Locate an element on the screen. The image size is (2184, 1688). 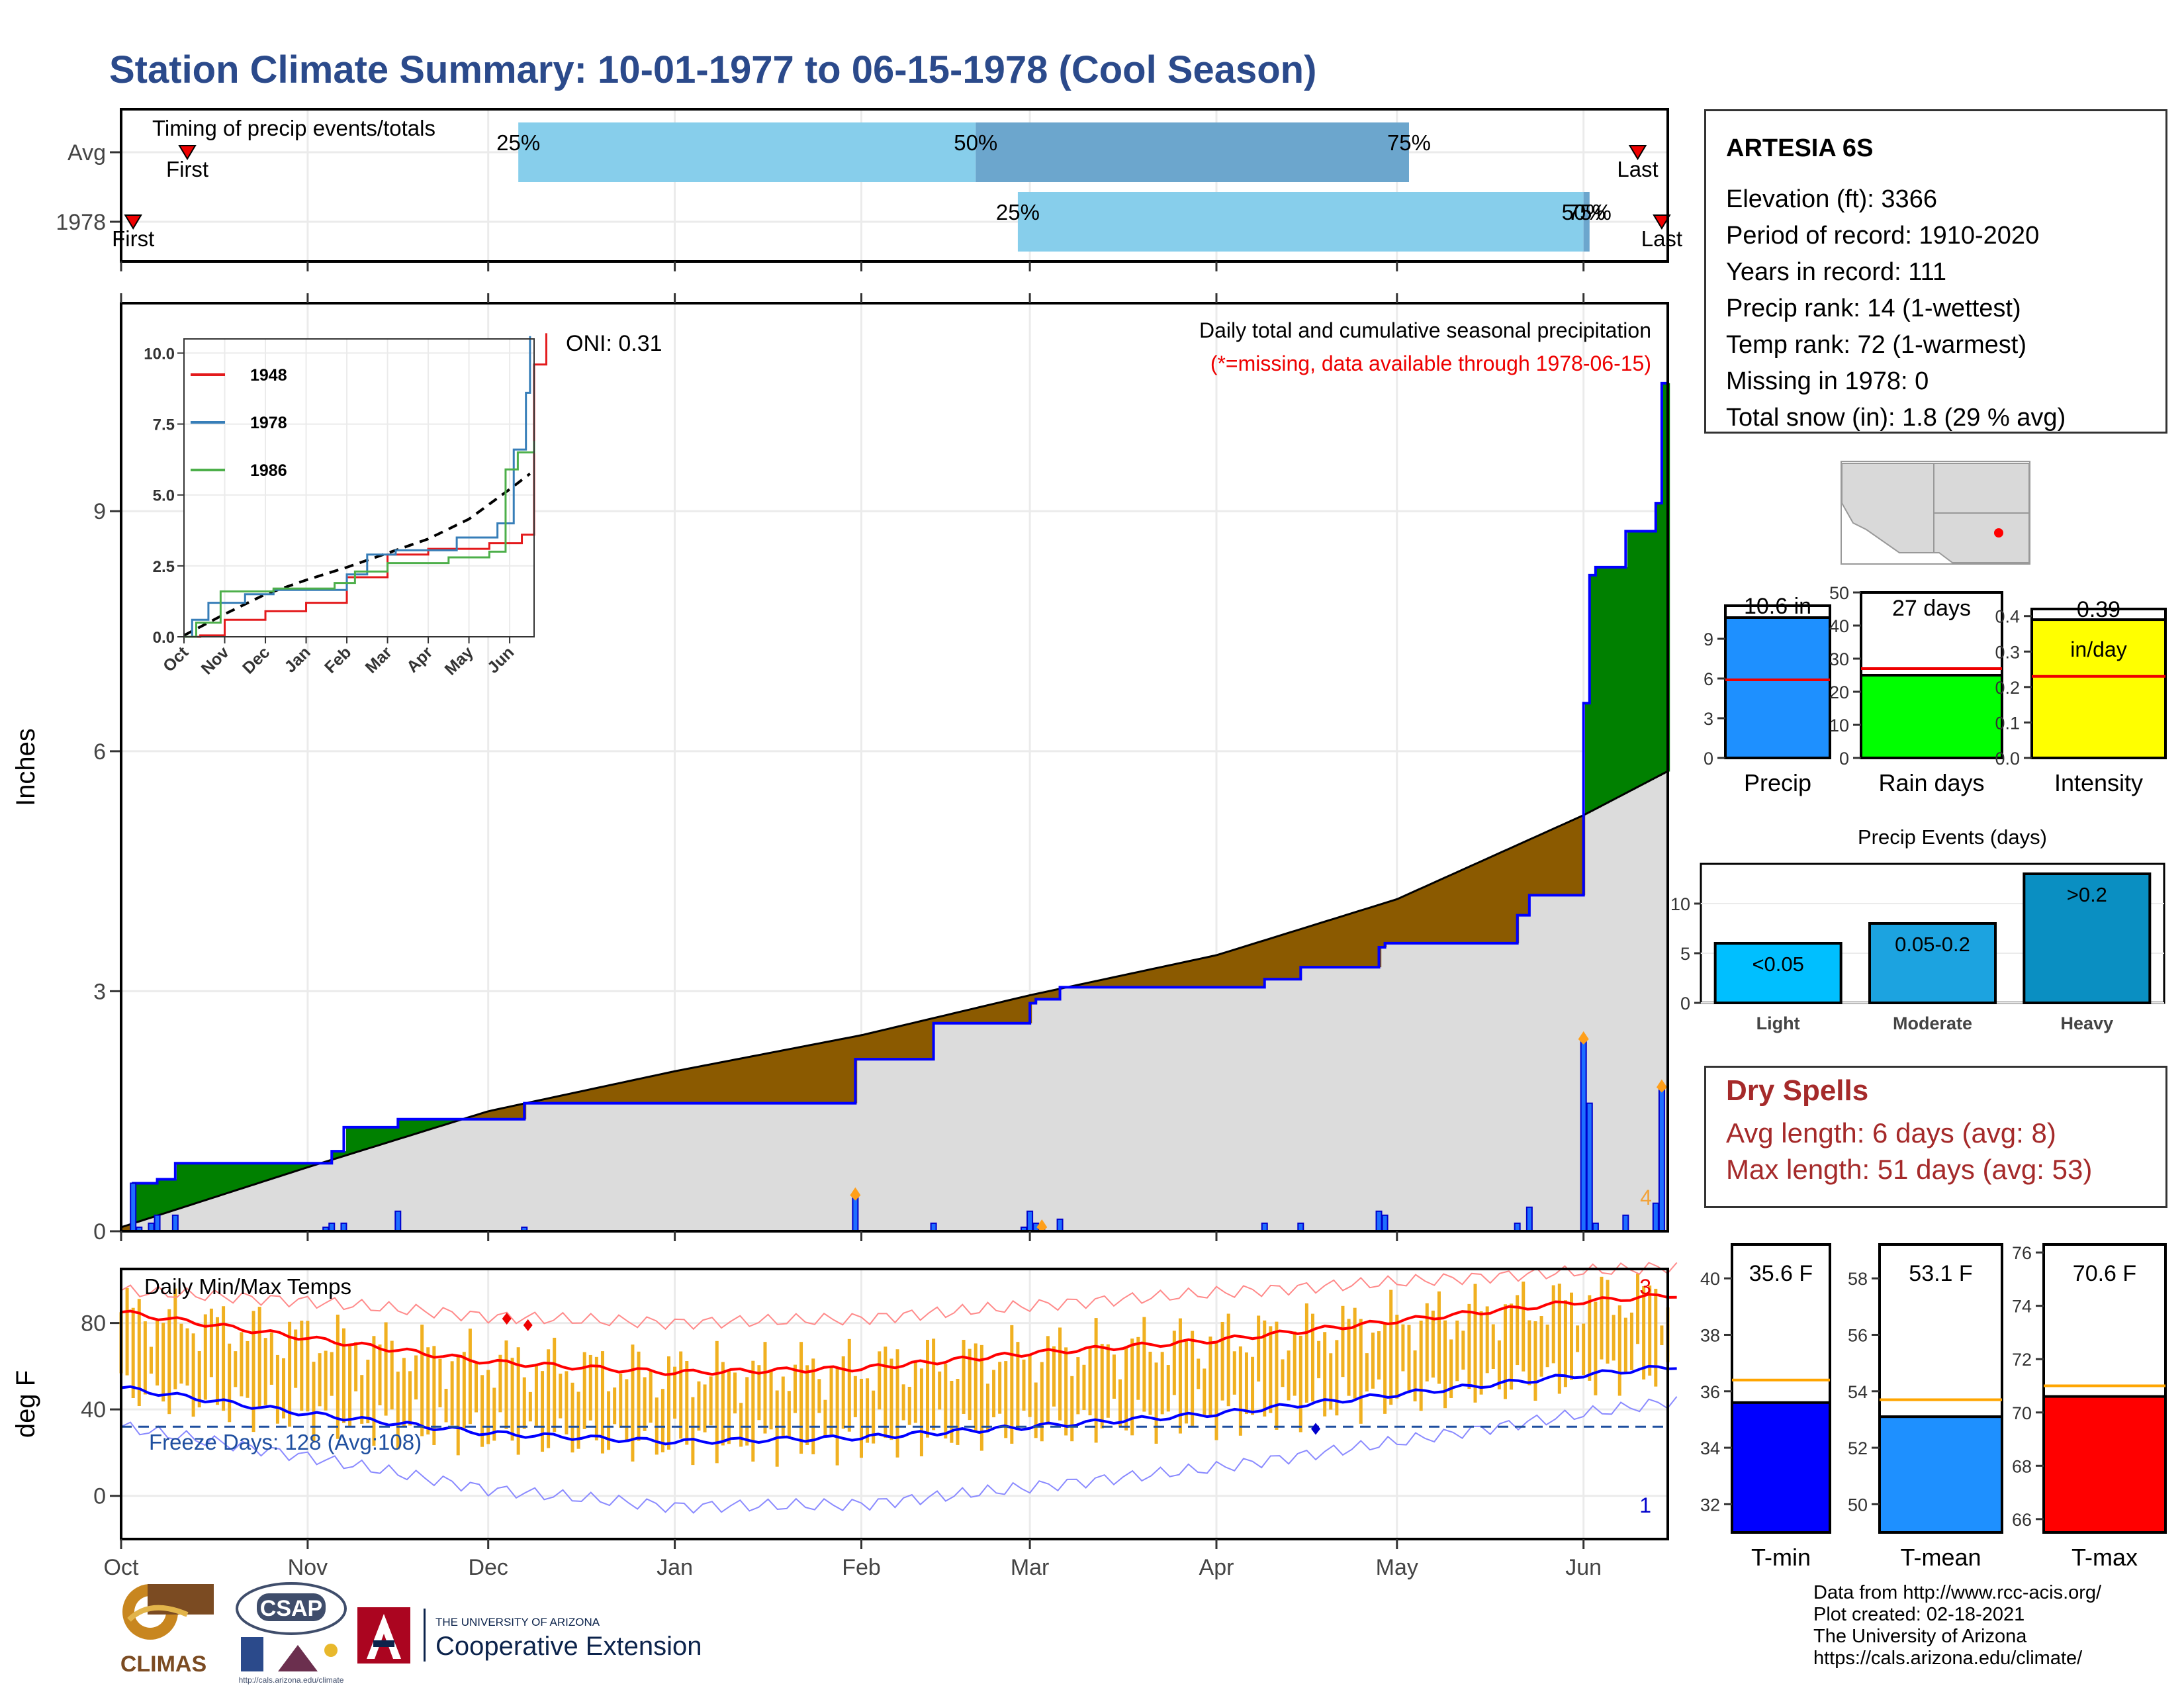
station-snow: Total snow (in): 1.8 (29 % avg) is located at coordinates (1896, 418).